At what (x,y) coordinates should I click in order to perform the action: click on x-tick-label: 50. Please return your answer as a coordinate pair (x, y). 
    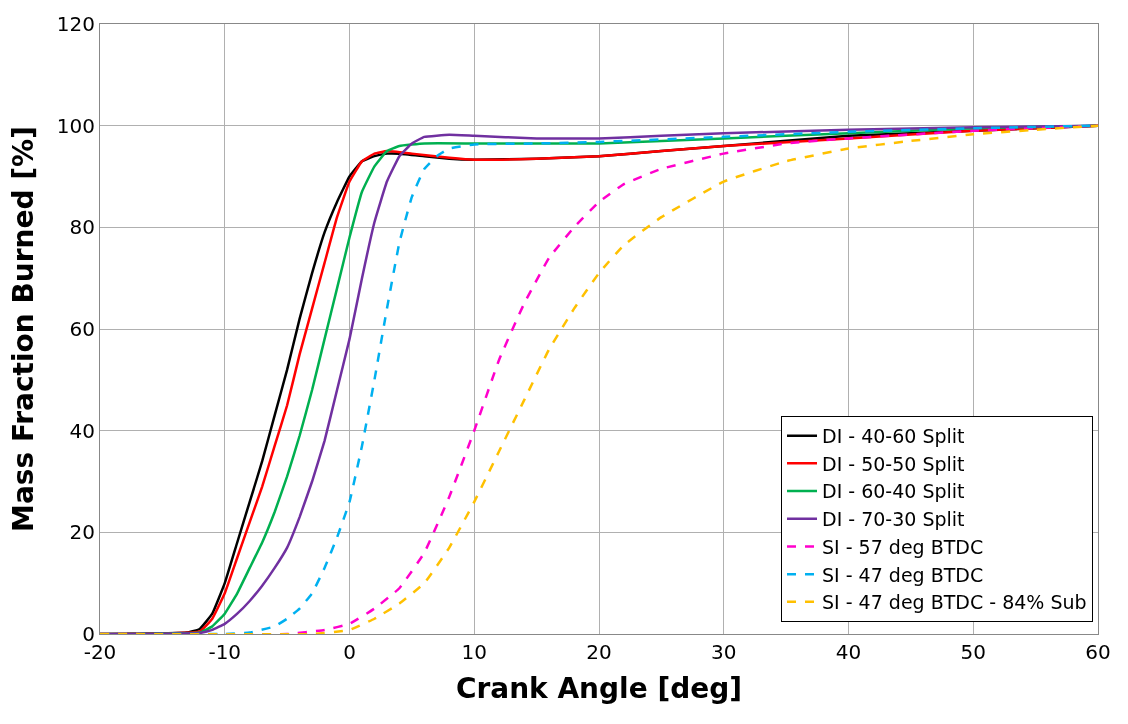
    Looking at the image, I should click on (973, 652).